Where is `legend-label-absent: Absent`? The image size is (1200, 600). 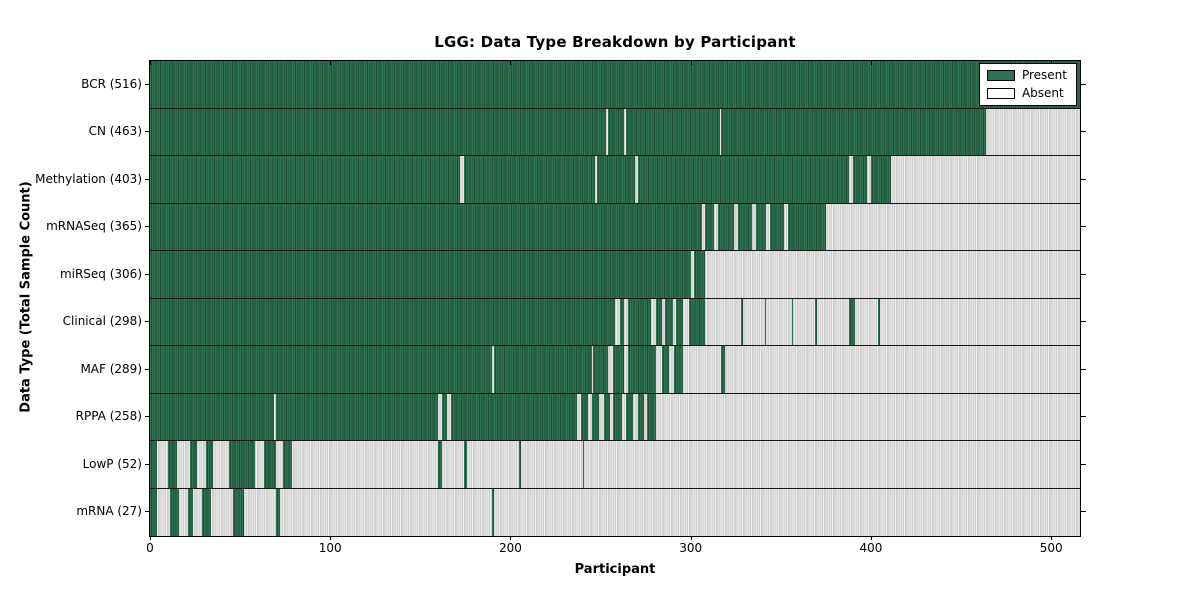
legend-label-absent: Absent is located at coordinates (1042, 93).